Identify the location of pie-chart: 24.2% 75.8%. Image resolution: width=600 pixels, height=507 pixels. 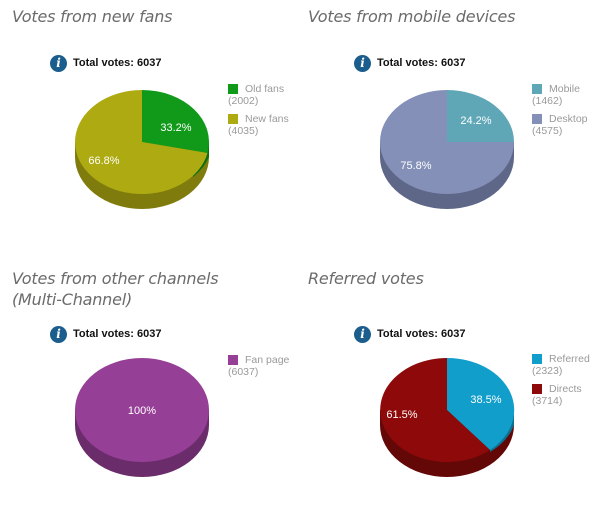
(447, 149).